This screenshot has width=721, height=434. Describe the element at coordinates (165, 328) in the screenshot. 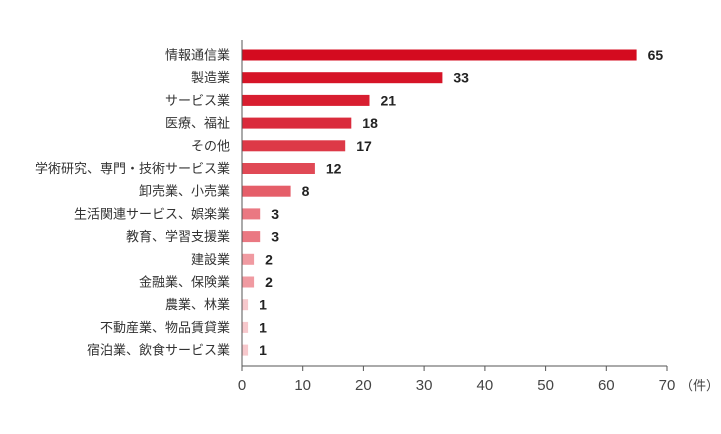

I see `category-label: 不動産業、物品賃貸業` at that location.